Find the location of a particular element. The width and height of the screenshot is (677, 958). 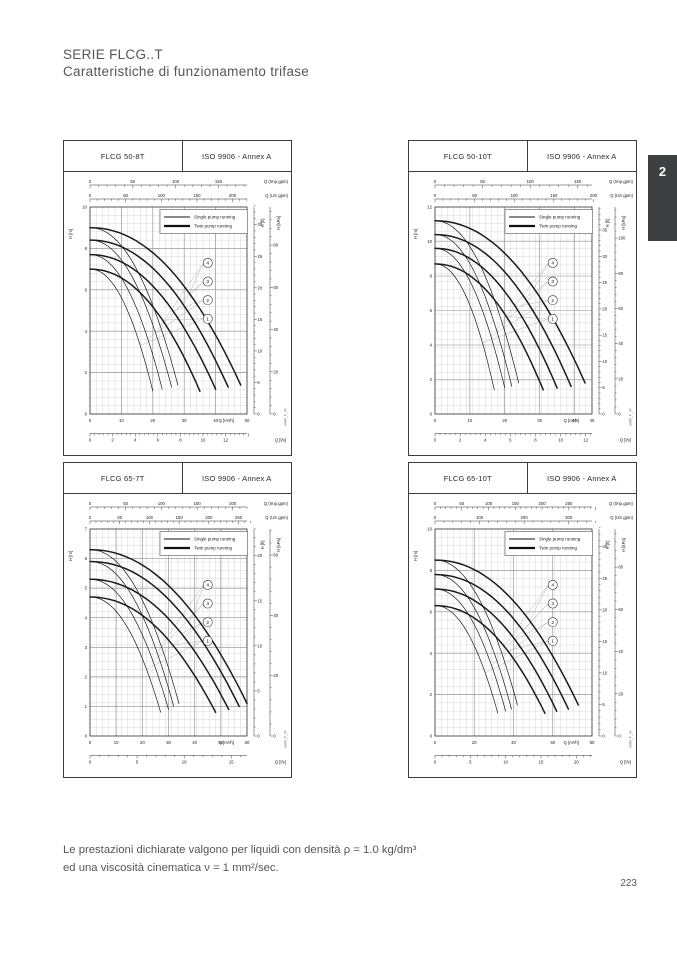

section-tab: 2 is located at coordinates (662, 198).